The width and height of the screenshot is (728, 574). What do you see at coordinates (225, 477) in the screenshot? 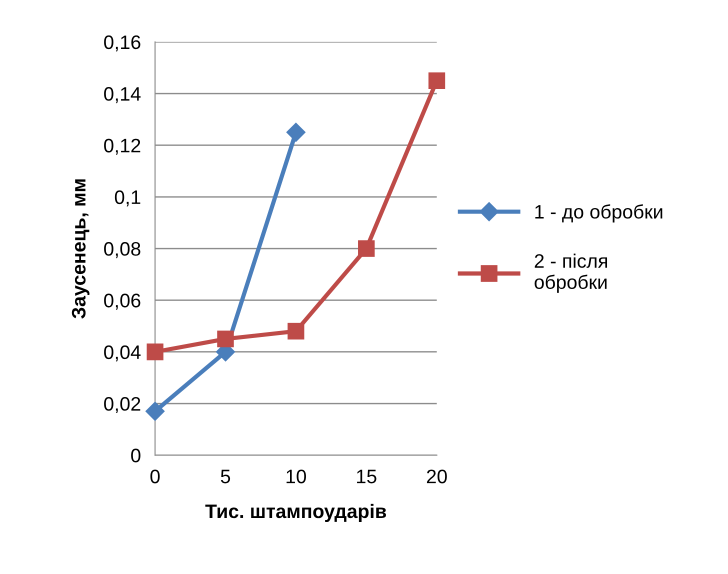
I see `x-tick-label: 5` at bounding box center [225, 477].